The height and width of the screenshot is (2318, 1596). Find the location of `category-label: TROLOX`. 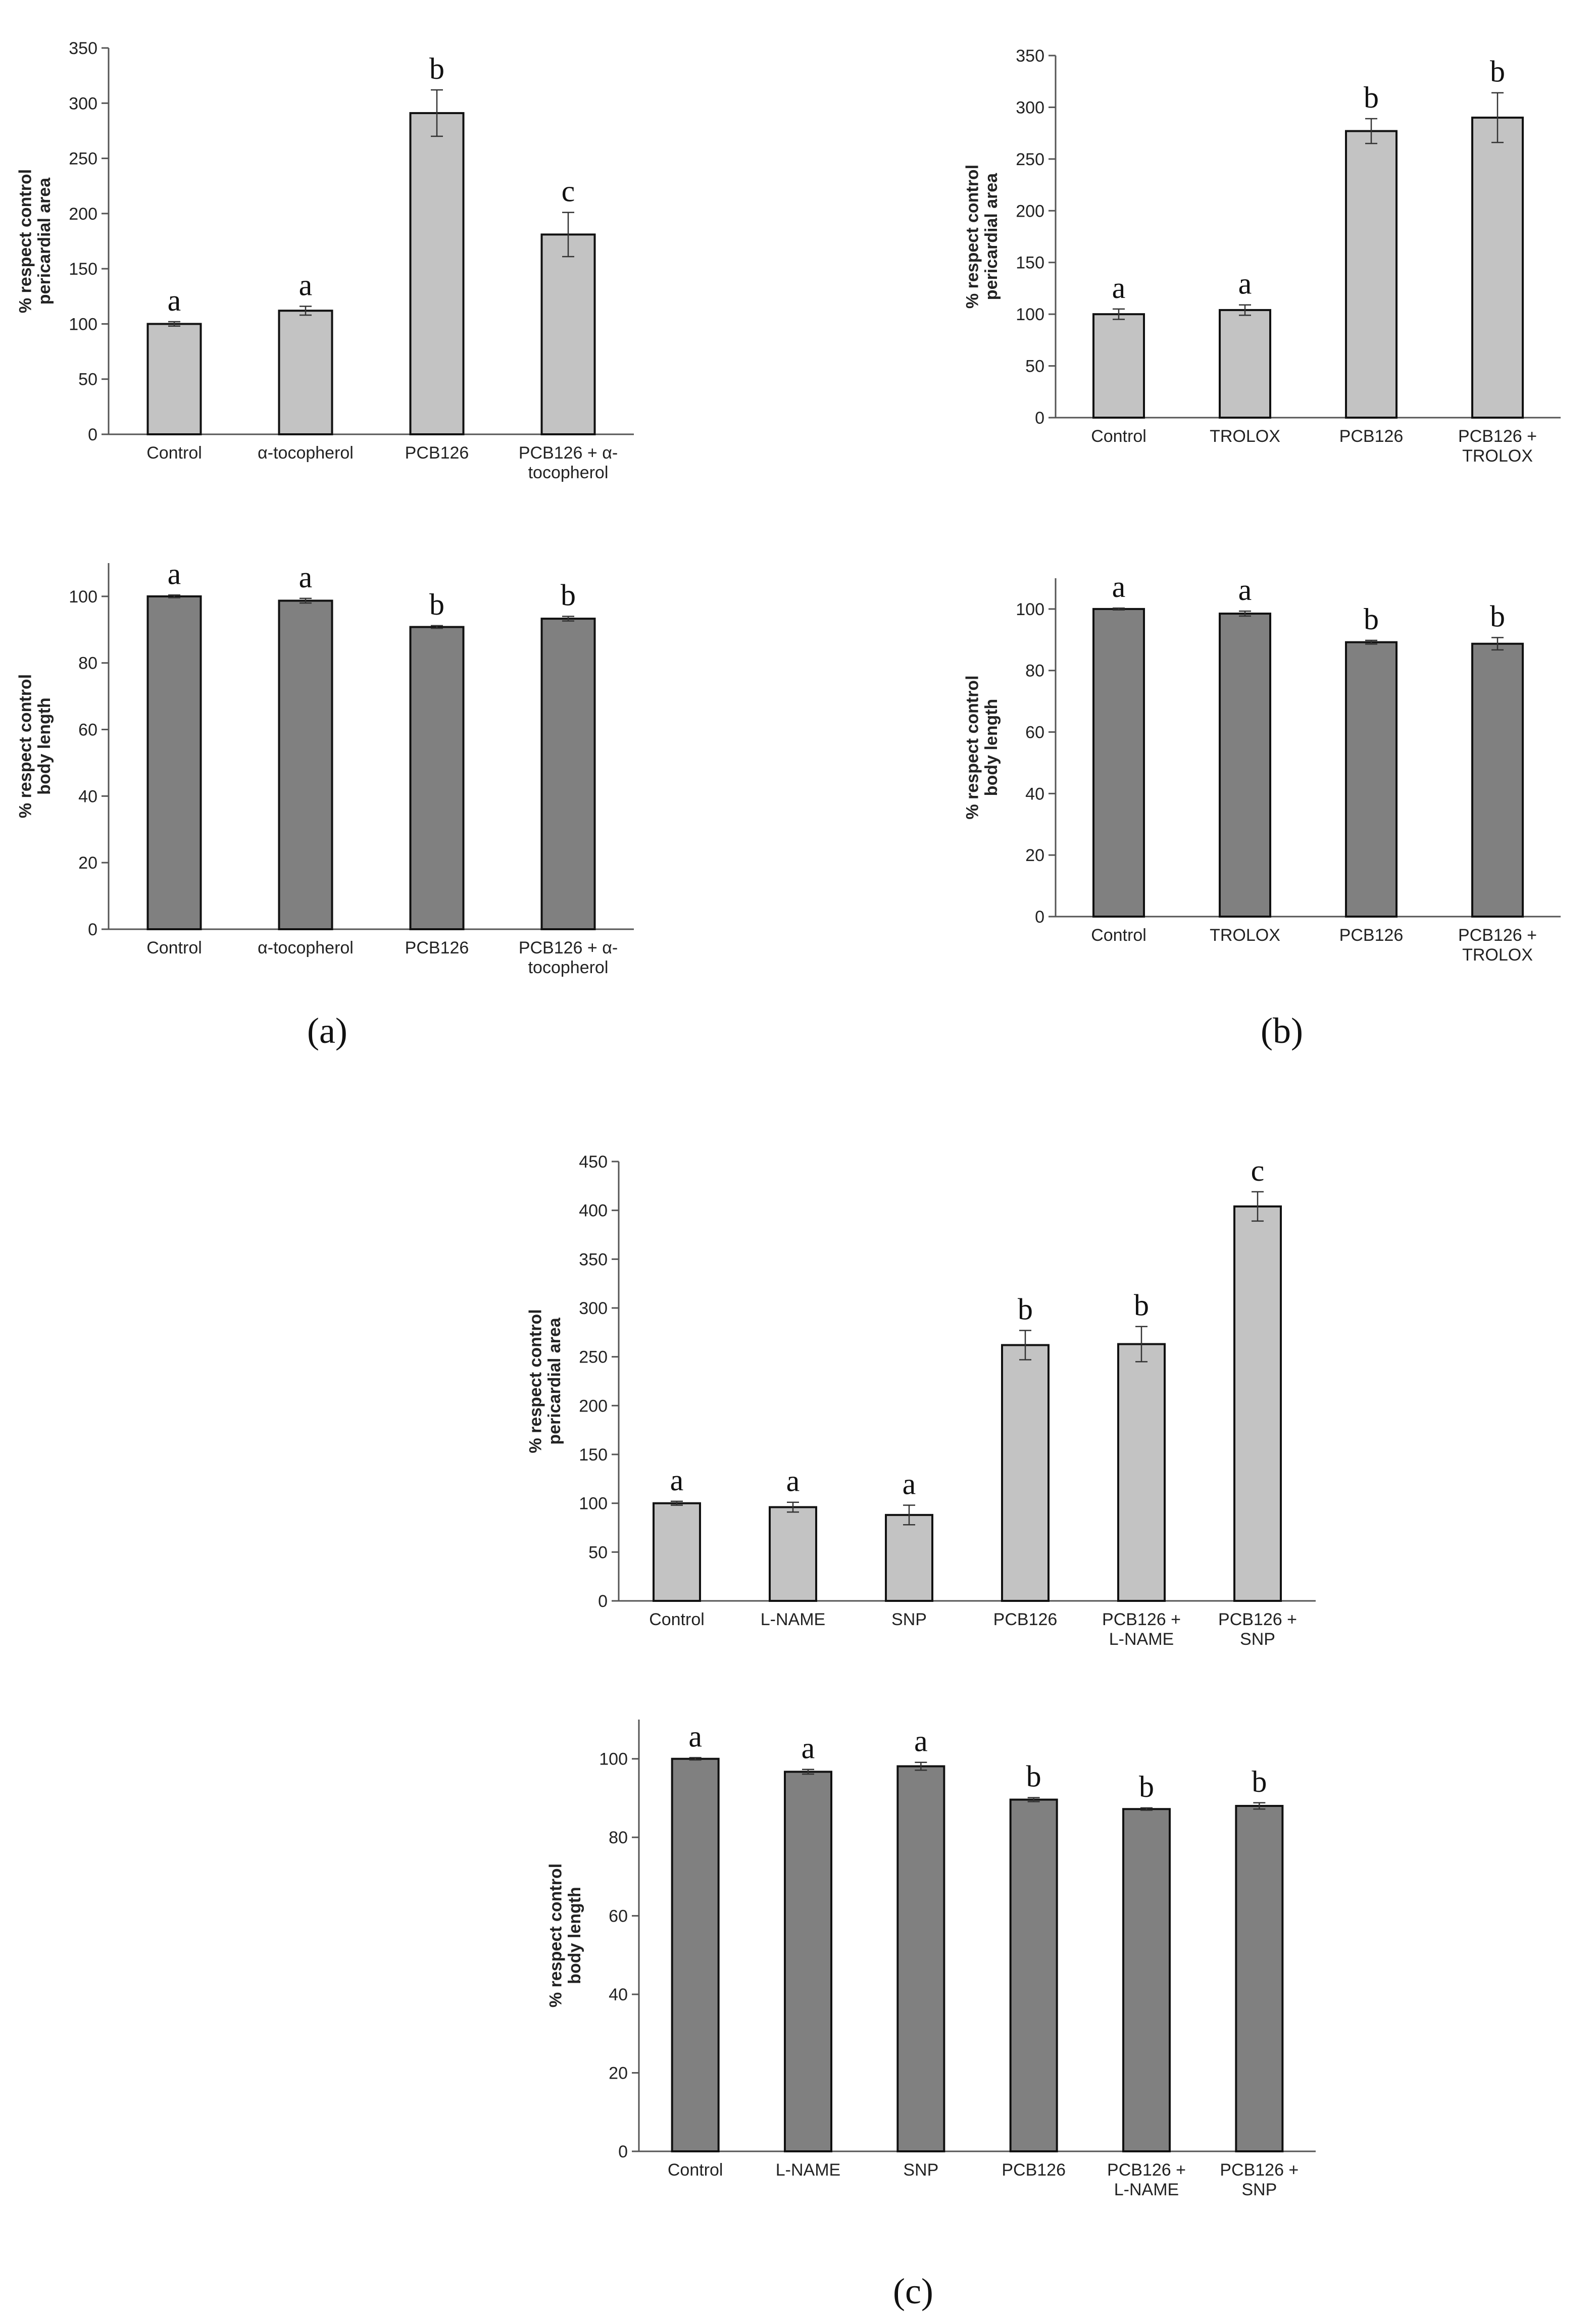

category-label: TROLOX is located at coordinates (1245, 436).